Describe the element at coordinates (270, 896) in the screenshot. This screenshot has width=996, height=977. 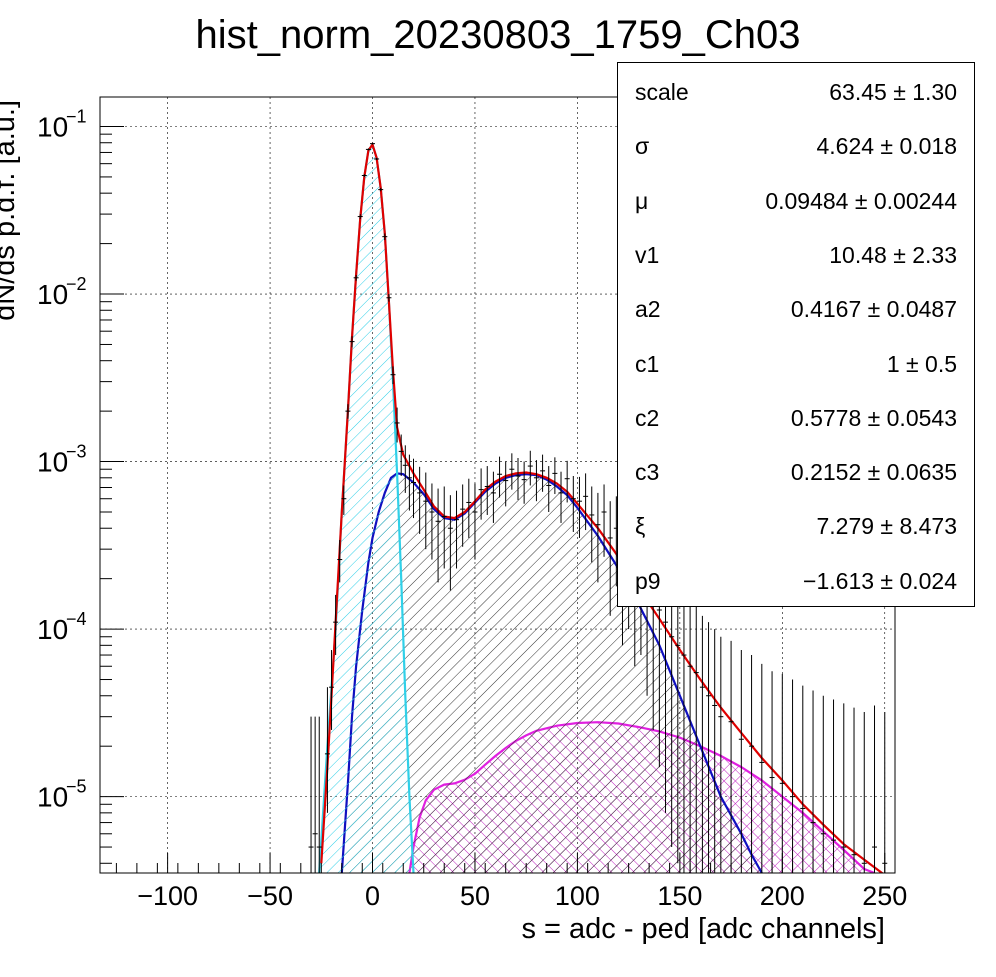
I see `x-tick-label: −50` at that location.